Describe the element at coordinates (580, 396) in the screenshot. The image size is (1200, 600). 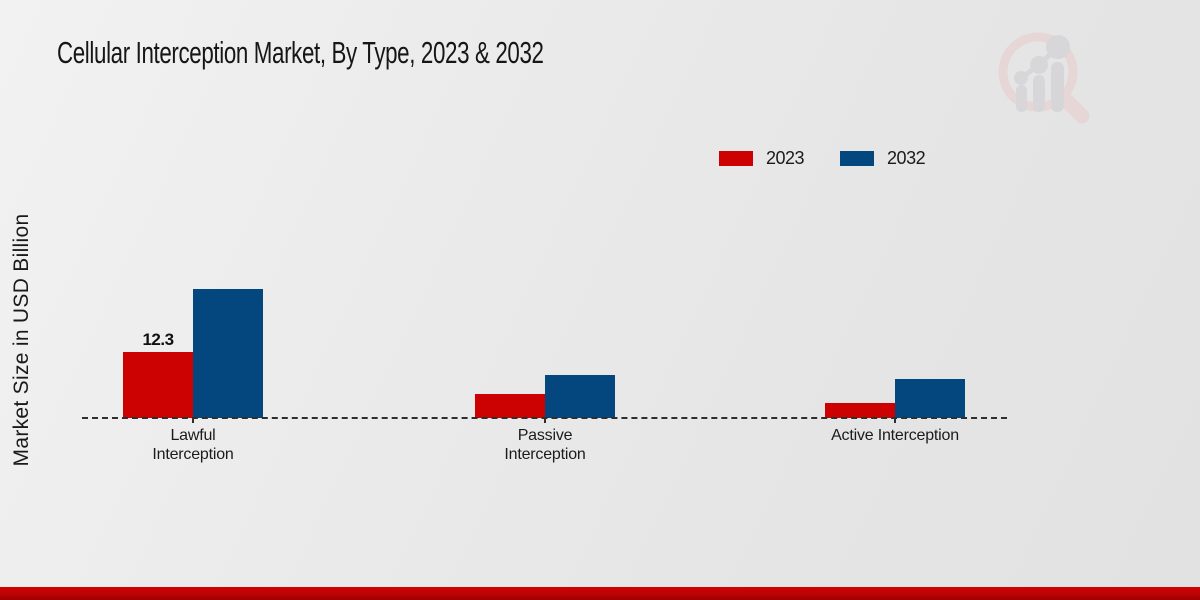
I see `bar-2032-passive-interception` at that location.